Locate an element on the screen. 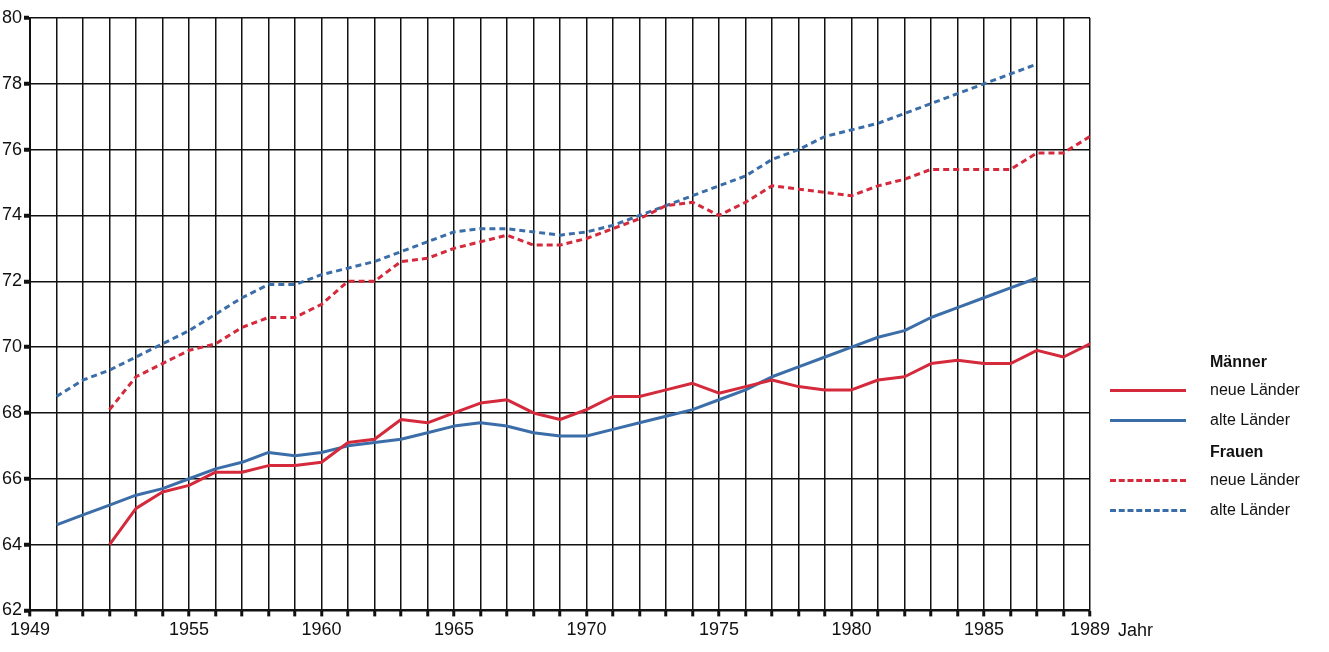  text: Frauen is located at coordinates (1237, 452).